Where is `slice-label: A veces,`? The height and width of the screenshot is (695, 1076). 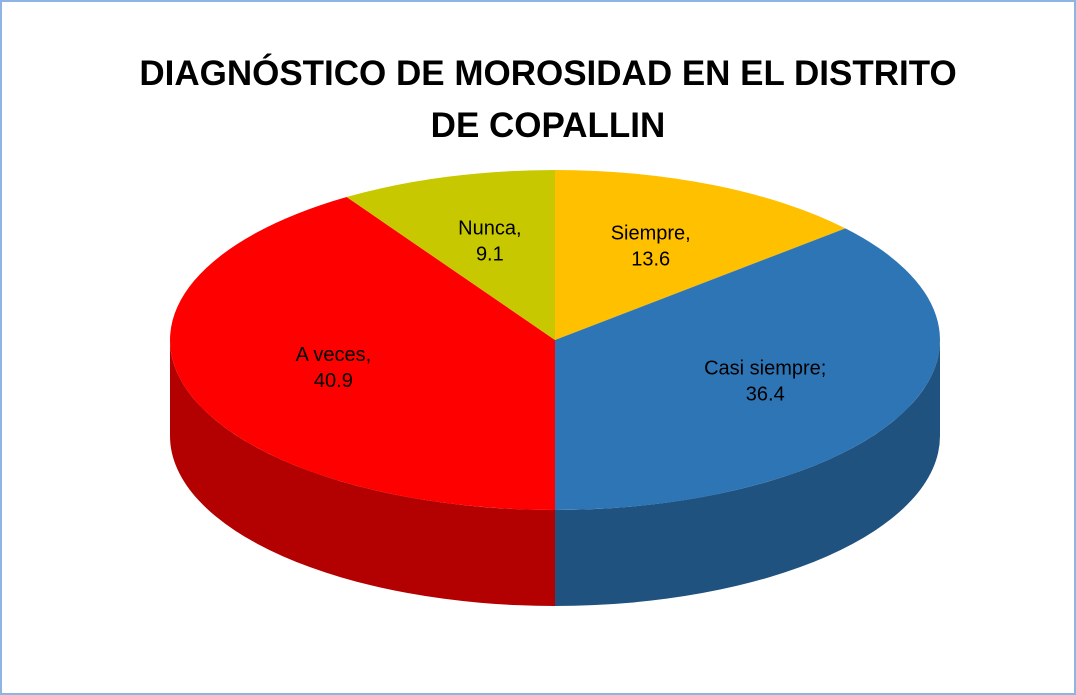
slice-label: A veces, is located at coordinates (334, 355).